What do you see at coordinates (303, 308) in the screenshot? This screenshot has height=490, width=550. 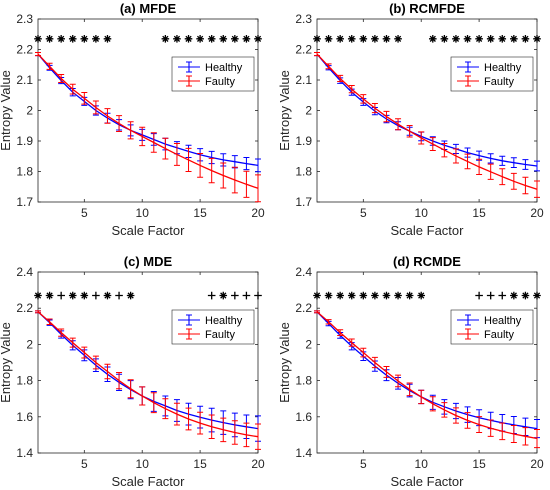 I see `y-tick-label: 2.2` at bounding box center [303, 308].